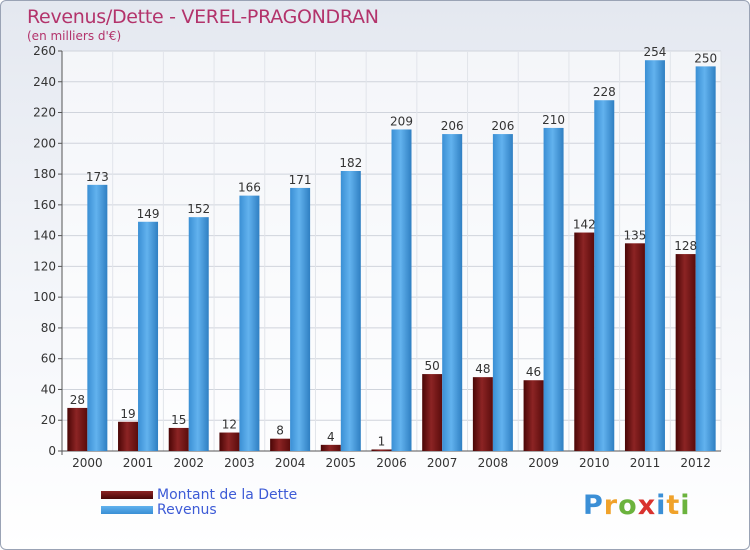  I want to click on revenue-value-label: 149, so click(148, 214).